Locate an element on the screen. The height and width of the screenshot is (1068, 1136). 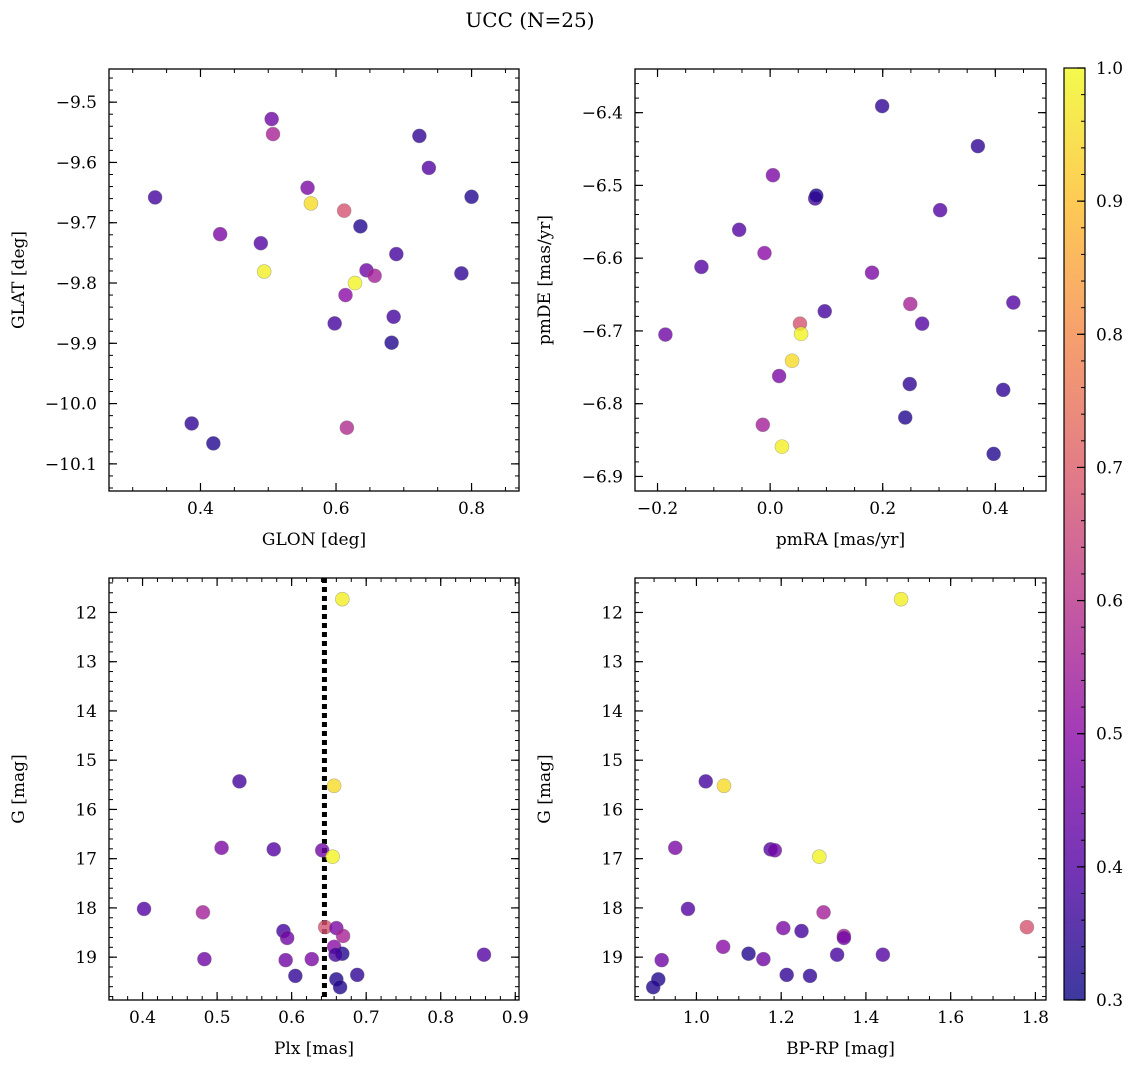
y-axis-label: GLAT [deg] is located at coordinates (19, 280).